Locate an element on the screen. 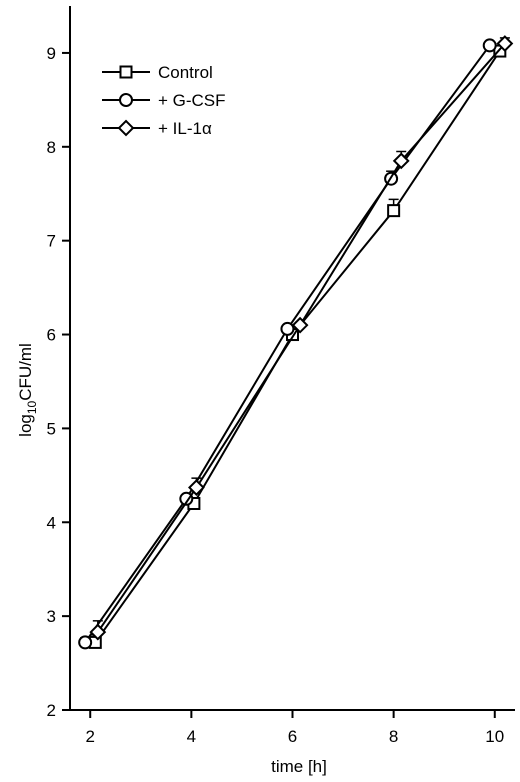 The height and width of the screenshot is (782, 520). y-axis-label-subscript: 10 is located at coordinates (32, 407).